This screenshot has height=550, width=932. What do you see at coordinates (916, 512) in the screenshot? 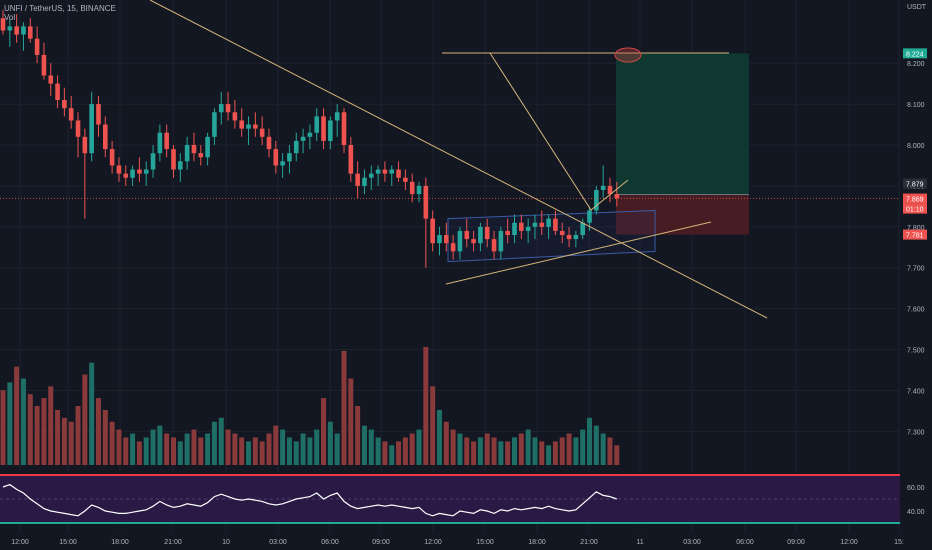
I see `rsi-axis-label: 40.00` at bounding box center [916, 512].